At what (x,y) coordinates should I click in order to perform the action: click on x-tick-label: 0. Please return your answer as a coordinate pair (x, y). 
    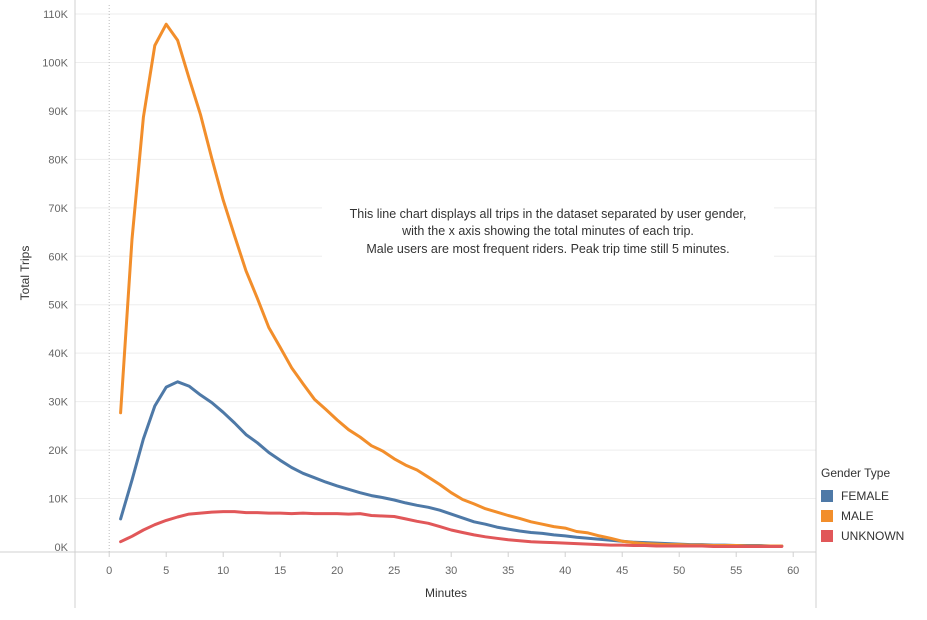
    Looking at the image, I should click on (109, 571).